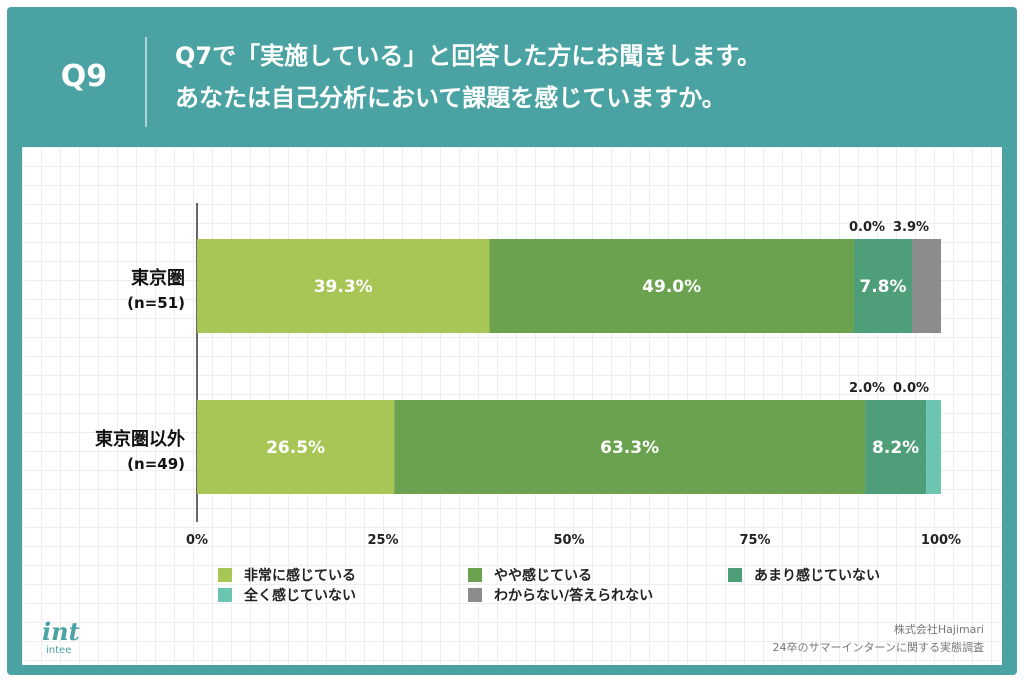 This screenshot has width=1024, height=682. What do you see at coordinates (140, 439) in the screenshot?
I see `category-label: 東京圏以外` at bounding box center [140, 439].